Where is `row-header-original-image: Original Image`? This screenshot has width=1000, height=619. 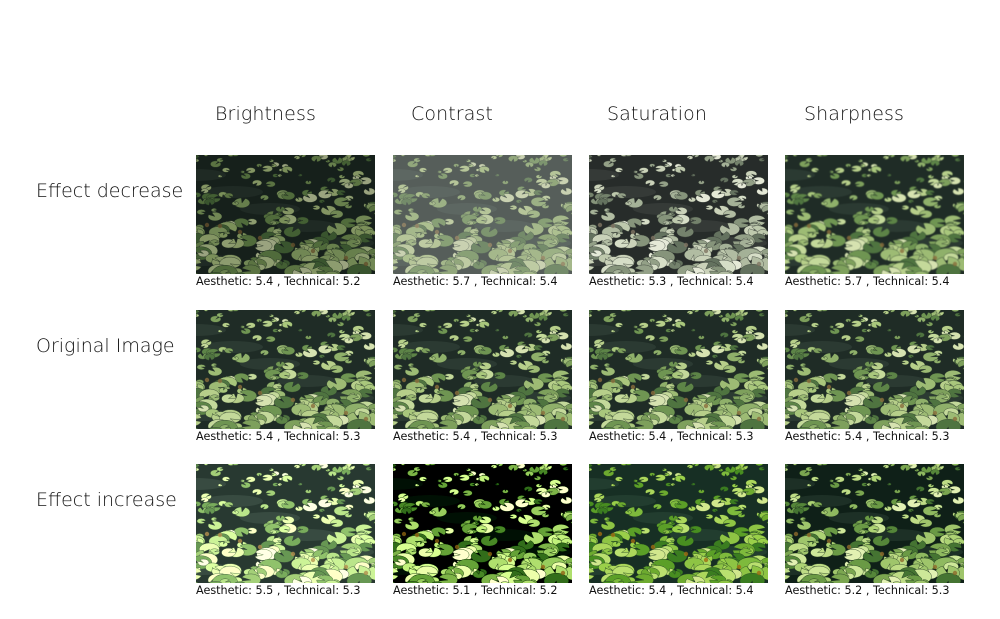
row-header-original-image: Original Image is located at coordinates (105, 346).